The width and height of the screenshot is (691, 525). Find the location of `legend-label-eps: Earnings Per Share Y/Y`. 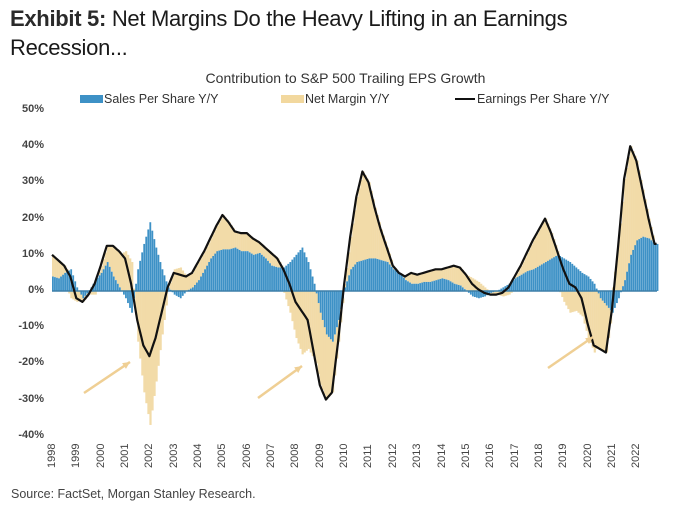

legend-label-eps: Earnings Per Share Y/Y is located at coordinates (543, 99).